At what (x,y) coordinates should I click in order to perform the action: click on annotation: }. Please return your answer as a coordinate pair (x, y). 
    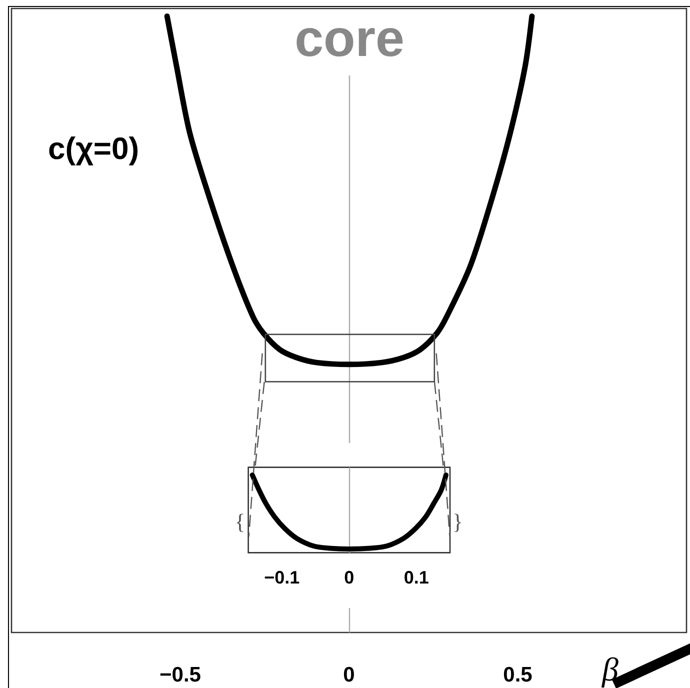
    Looking at the image, I should click on (457, 521).